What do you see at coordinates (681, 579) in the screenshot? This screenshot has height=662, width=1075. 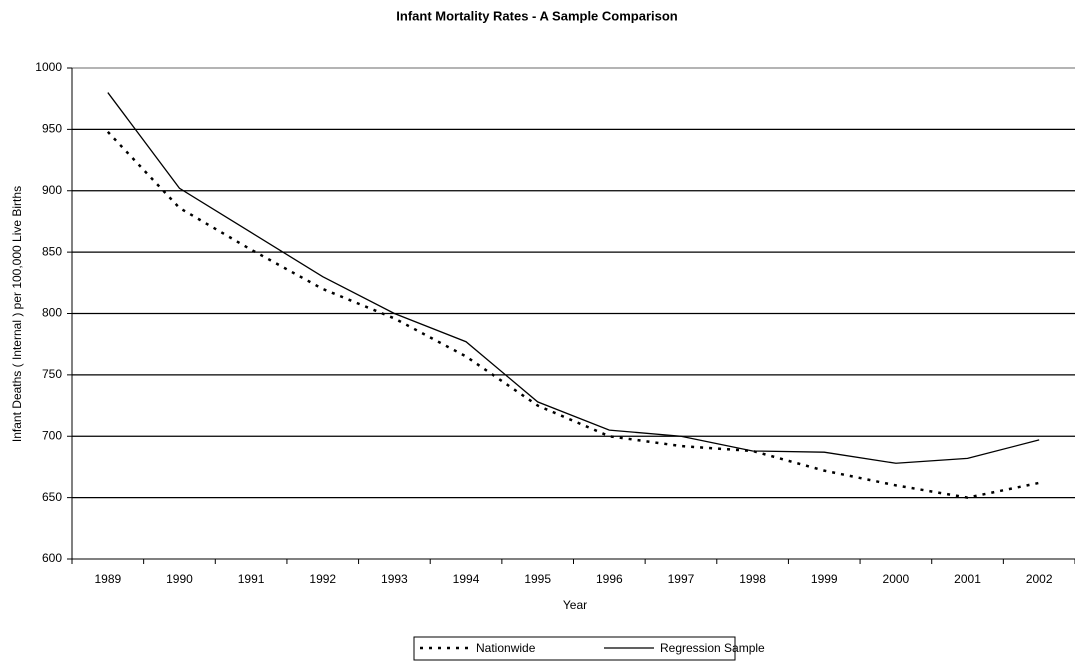 I see `x-tick-label: 1997` at bounding box center [681, 579].